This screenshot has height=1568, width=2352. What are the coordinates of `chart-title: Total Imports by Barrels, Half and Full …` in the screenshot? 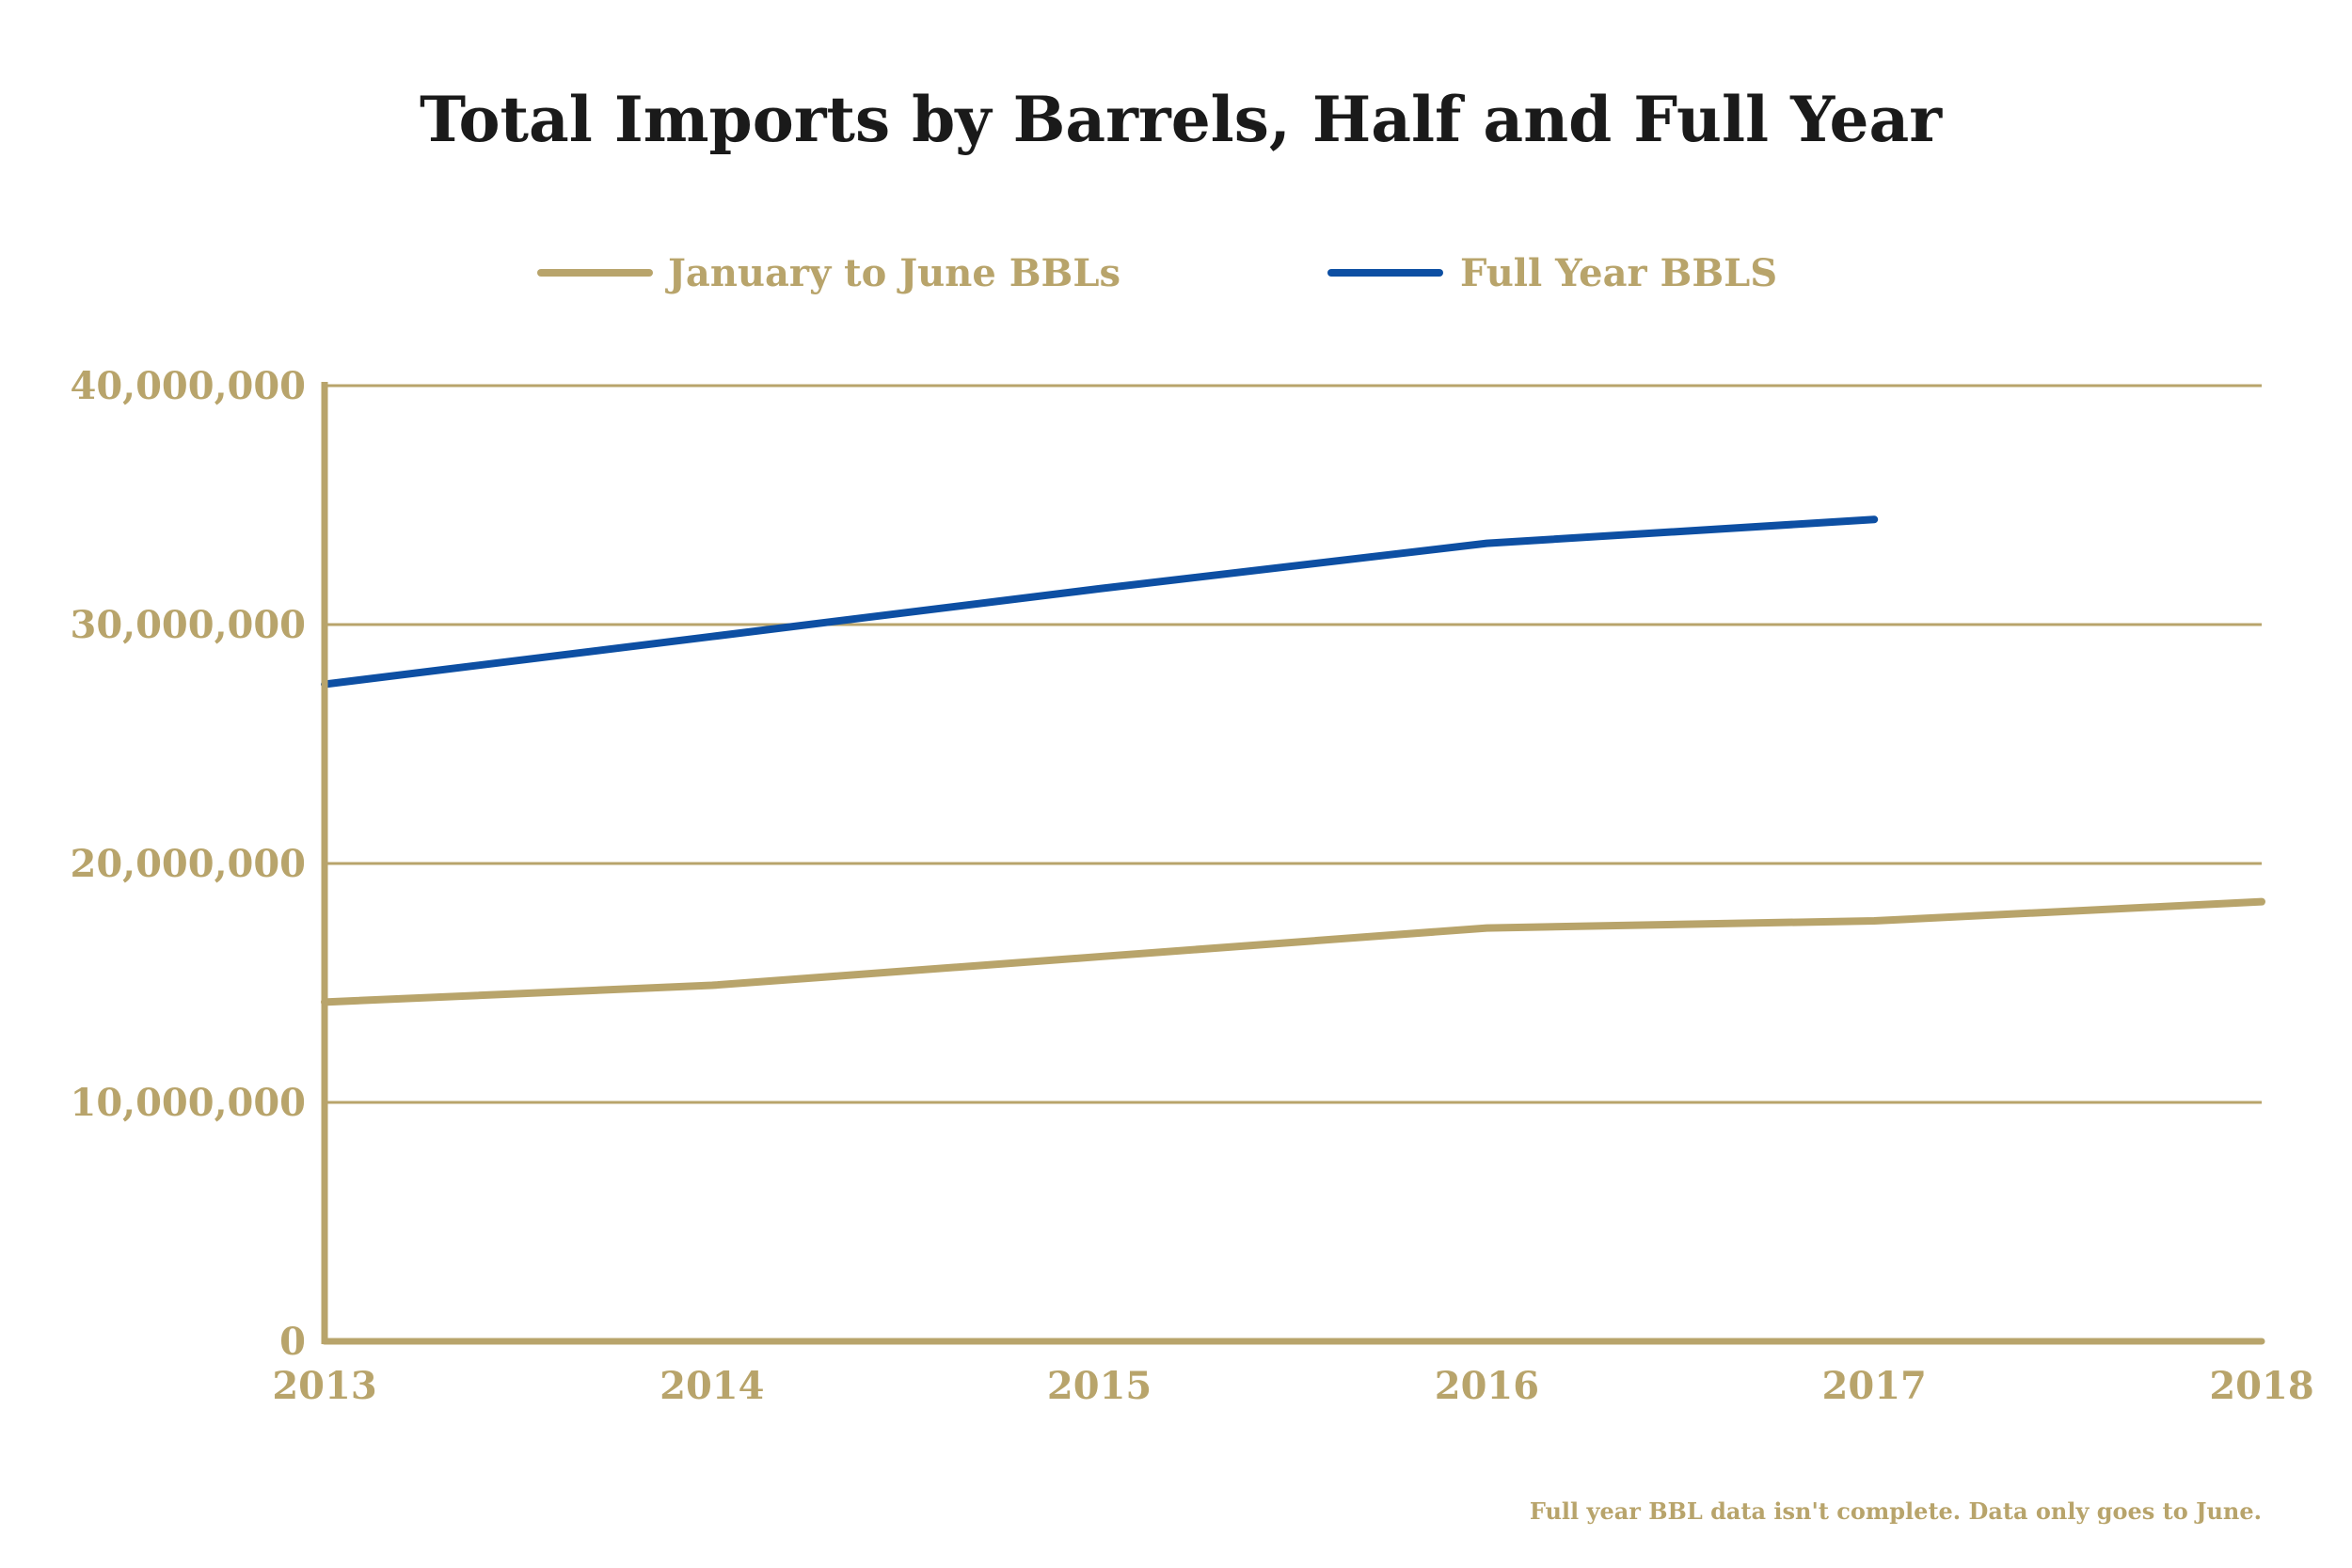 It's located at (1181, 119).